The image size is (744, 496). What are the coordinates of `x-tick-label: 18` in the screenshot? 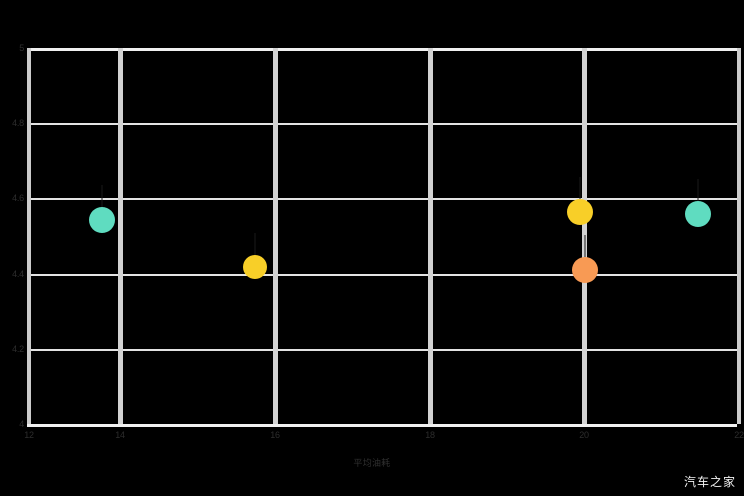 It's located at (430, 435).